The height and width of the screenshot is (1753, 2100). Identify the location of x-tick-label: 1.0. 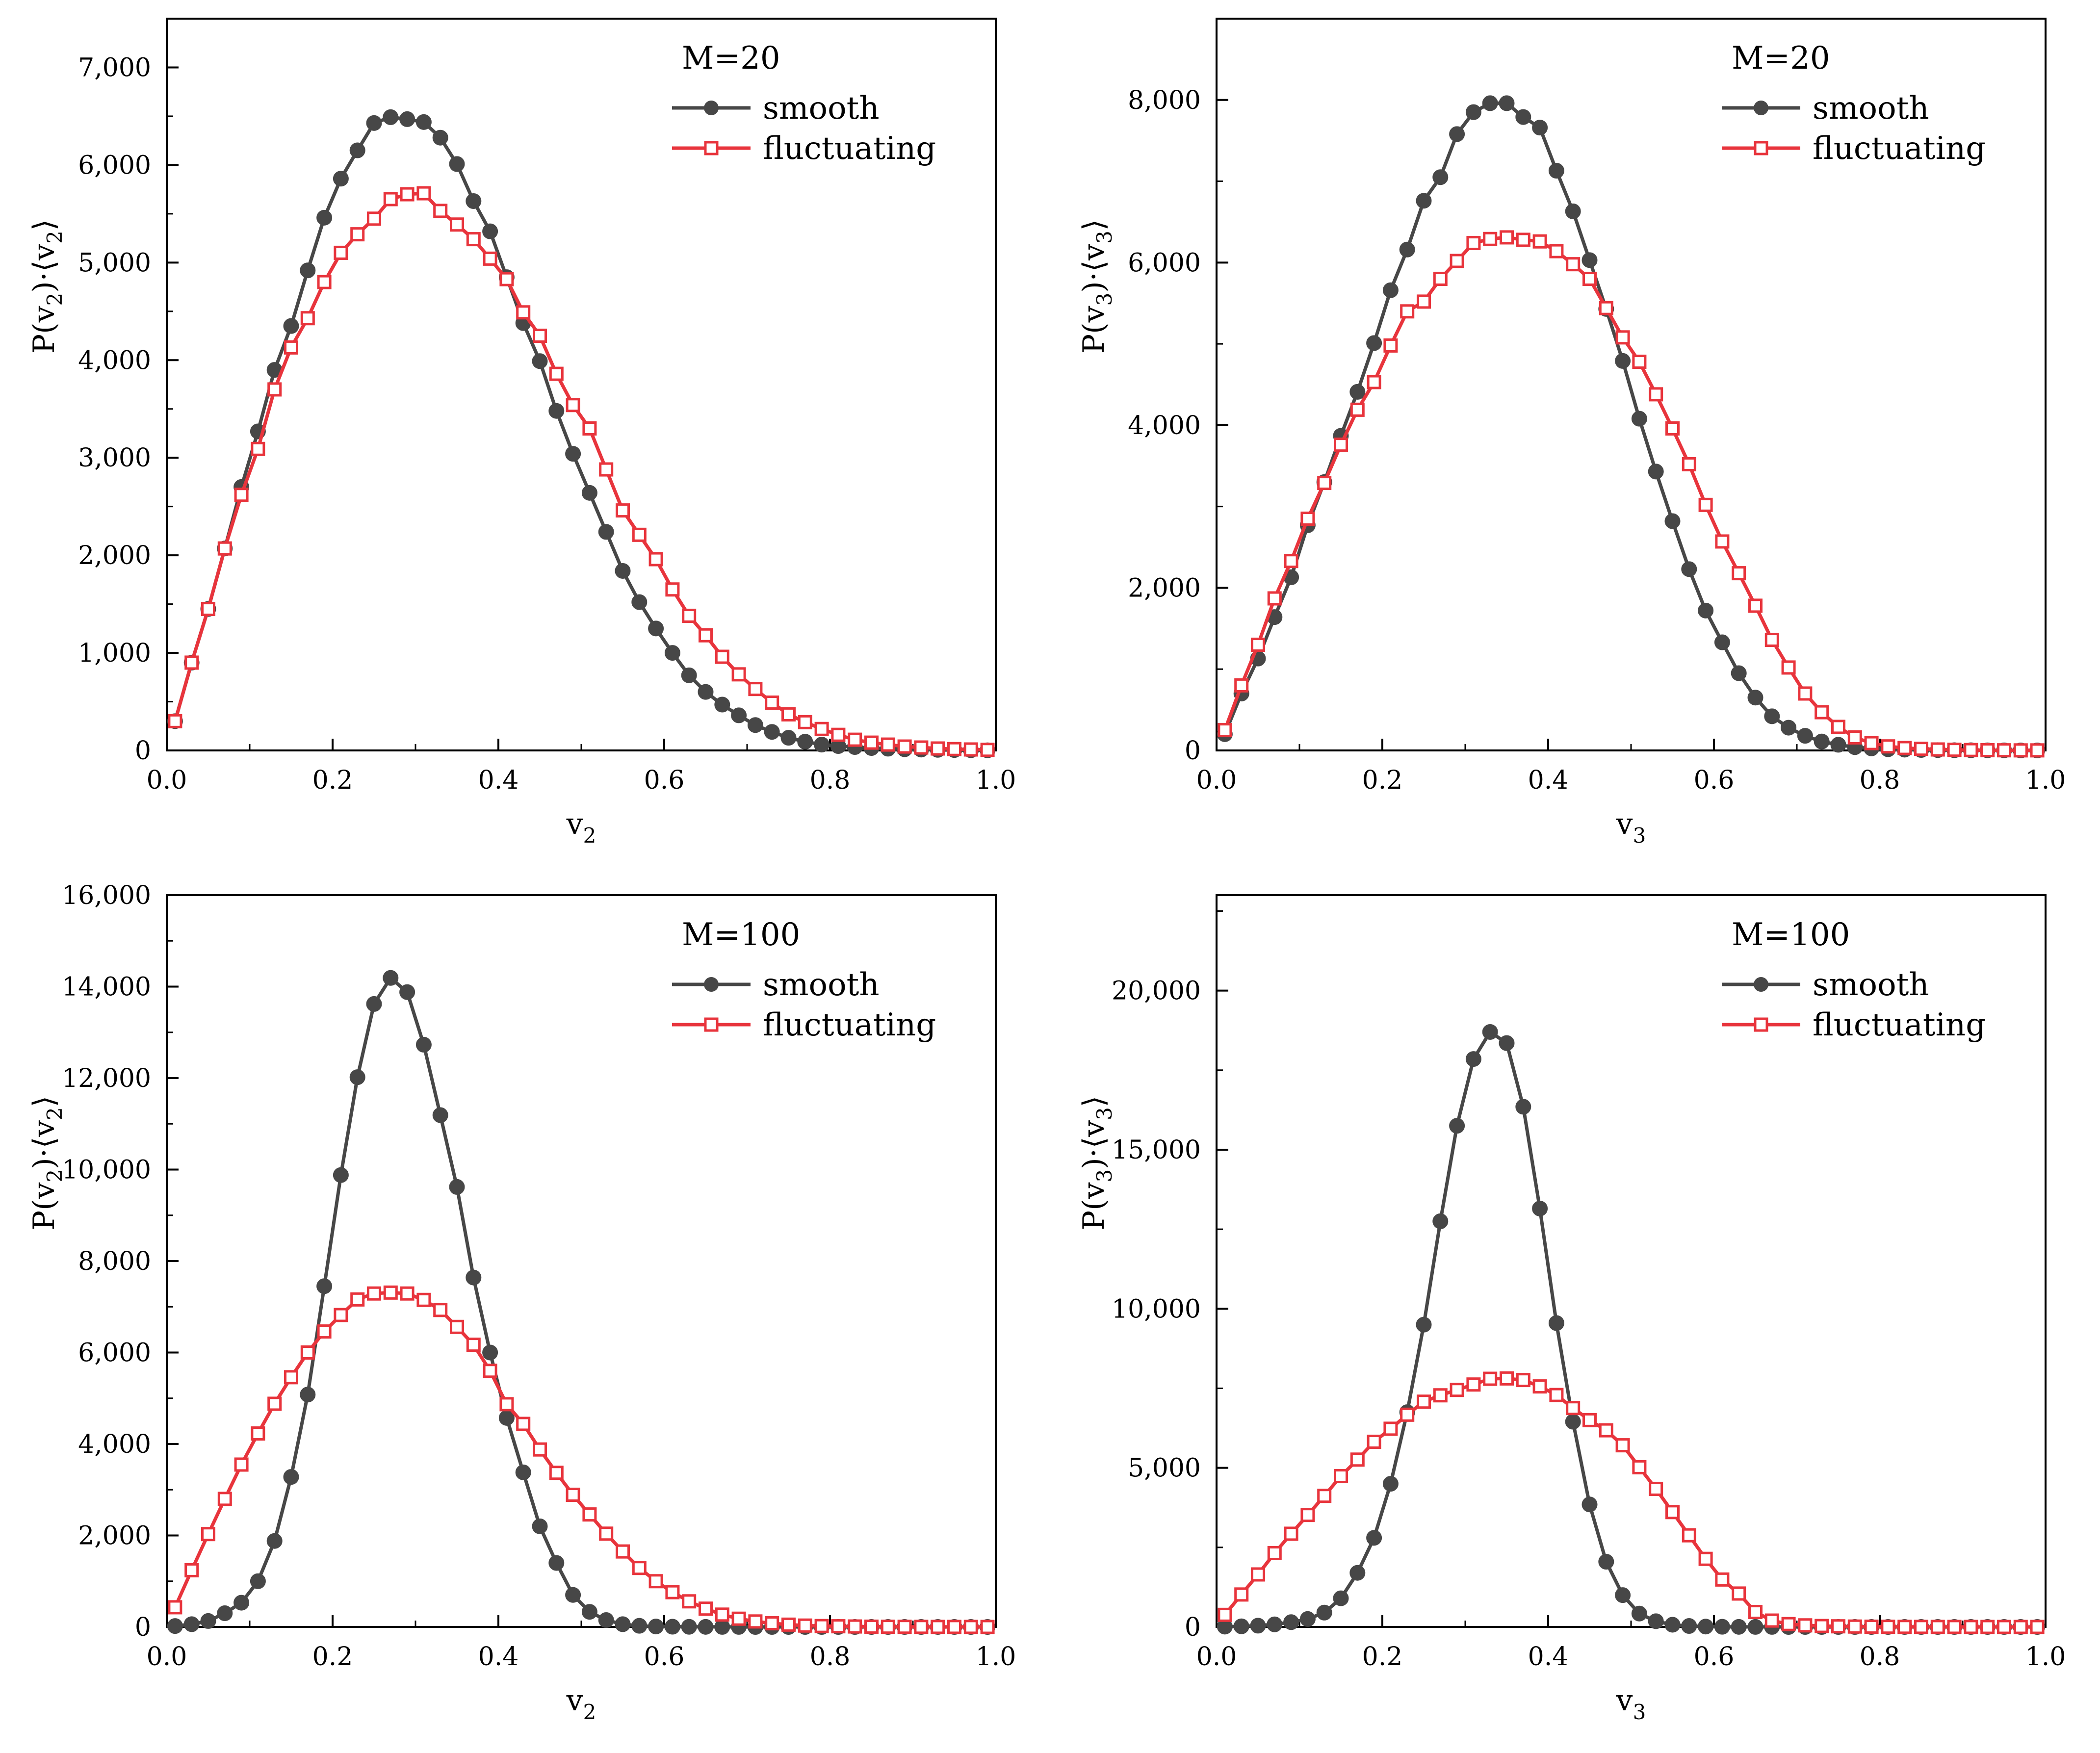
(996, 780).